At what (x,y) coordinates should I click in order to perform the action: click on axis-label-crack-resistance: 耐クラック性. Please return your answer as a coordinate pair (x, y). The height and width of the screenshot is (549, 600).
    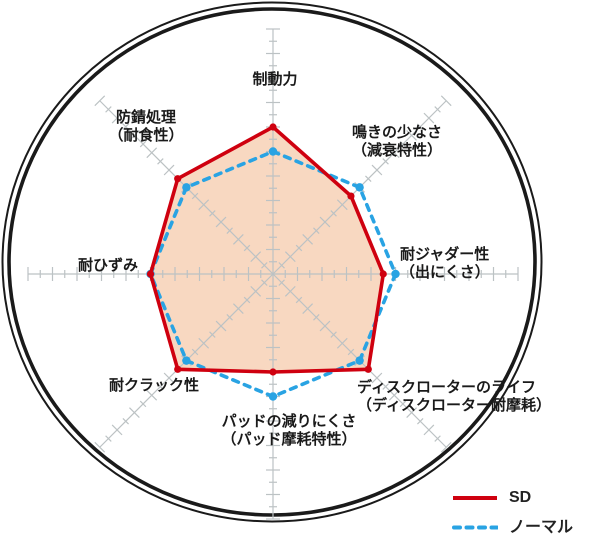
    Looking at the image, I should click on (154, 386).